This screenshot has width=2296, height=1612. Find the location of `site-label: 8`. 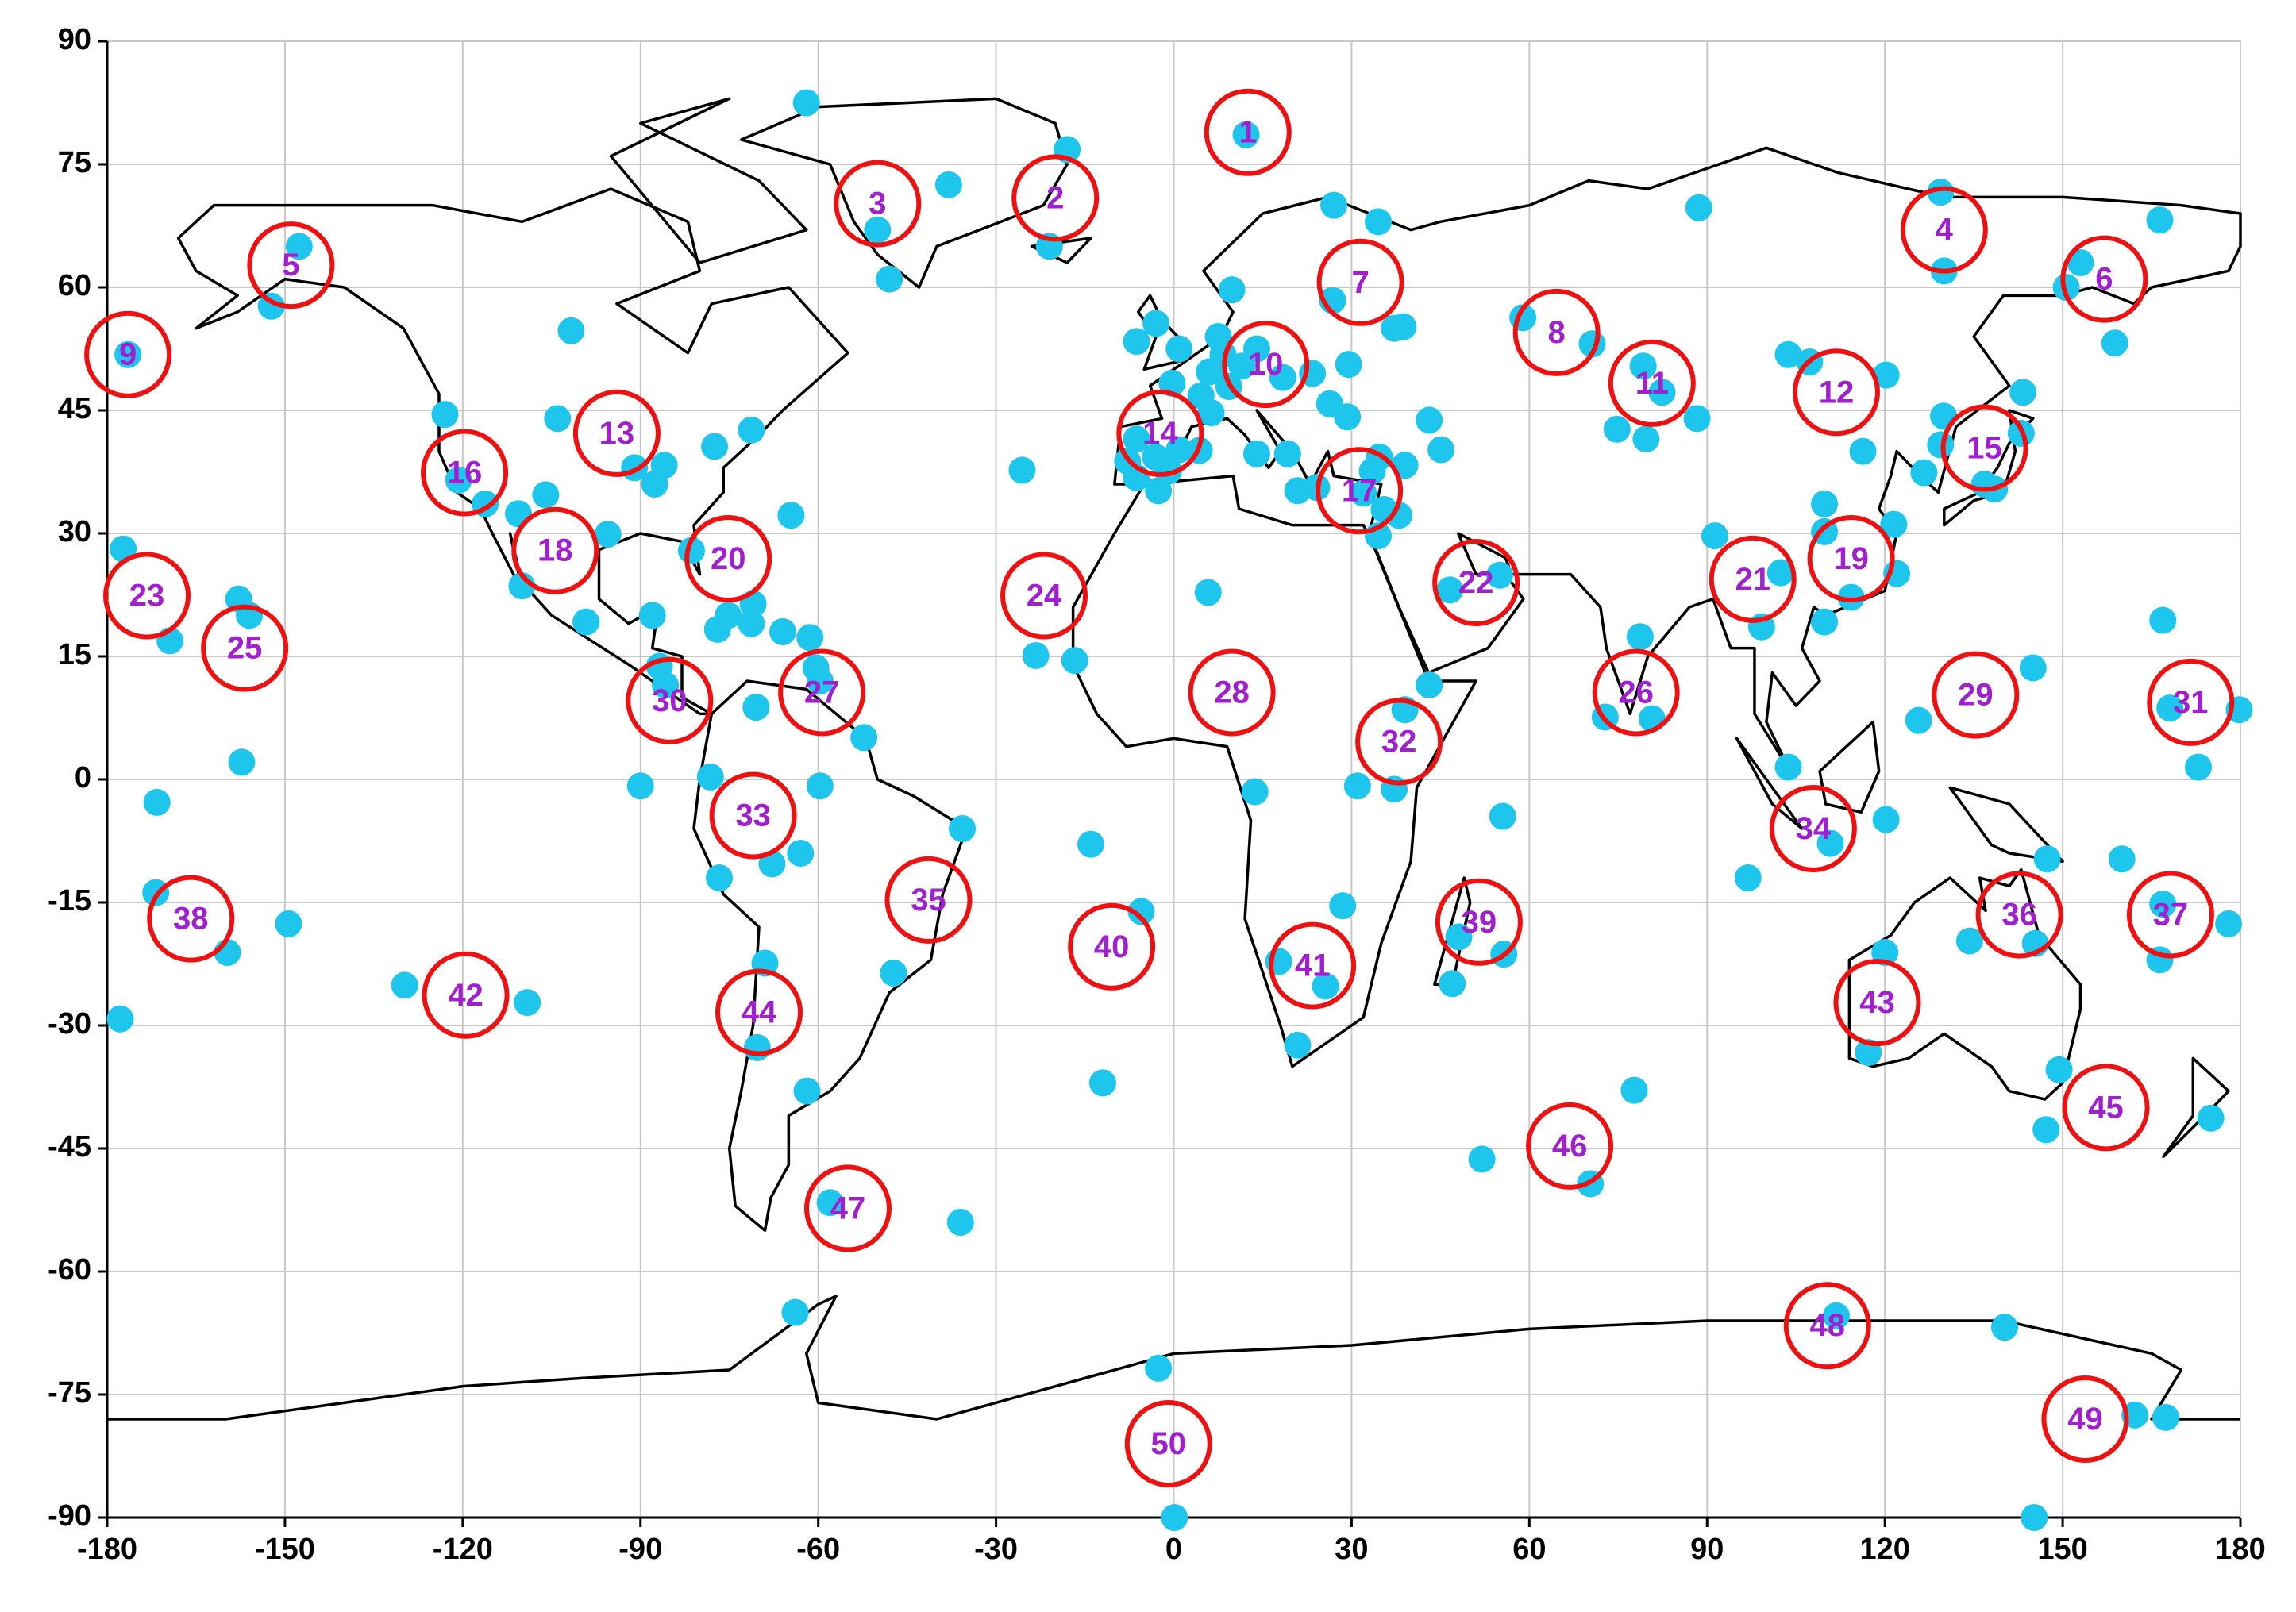

site-label: 8 is located at coordinates (1557, 332).